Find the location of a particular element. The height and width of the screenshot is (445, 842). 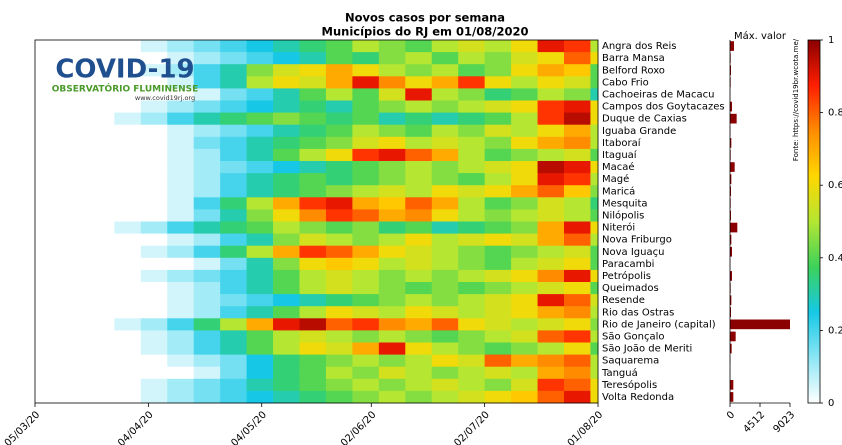

row-label: Tanguá is located at coordinates (619, 373).